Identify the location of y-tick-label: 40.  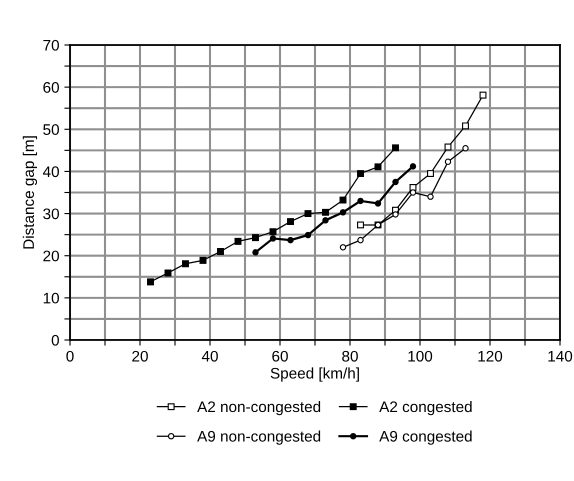
(50, 172).